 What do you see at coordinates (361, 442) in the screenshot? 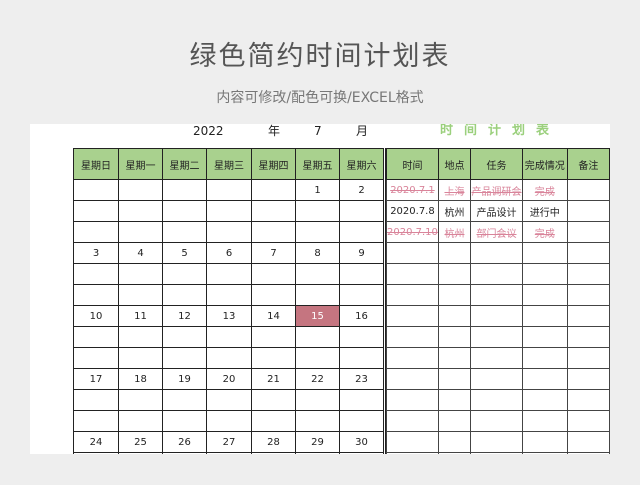
I see `calendar-day-cell: 30` at bounding box center [361, 442].